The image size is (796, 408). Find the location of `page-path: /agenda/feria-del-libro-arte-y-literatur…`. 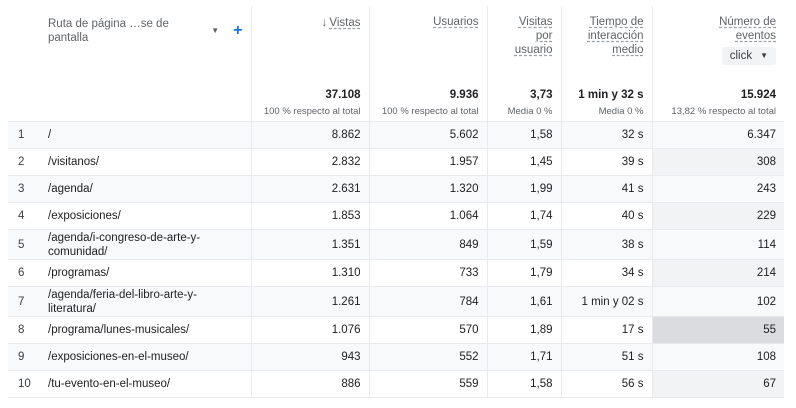

page-path: /agenda/feria-del-libro-arte-y-literatur… is located at coordinates (145, 301).